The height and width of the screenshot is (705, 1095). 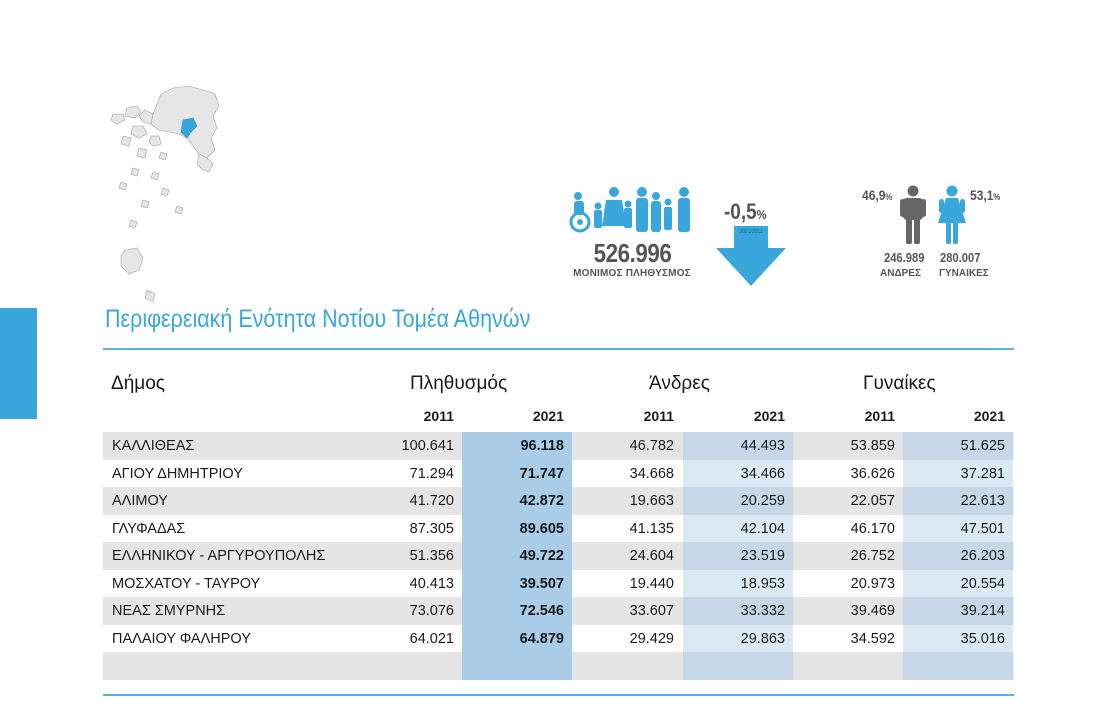 I want to click on men-2021: 33.332, so click(x=762, y=611).